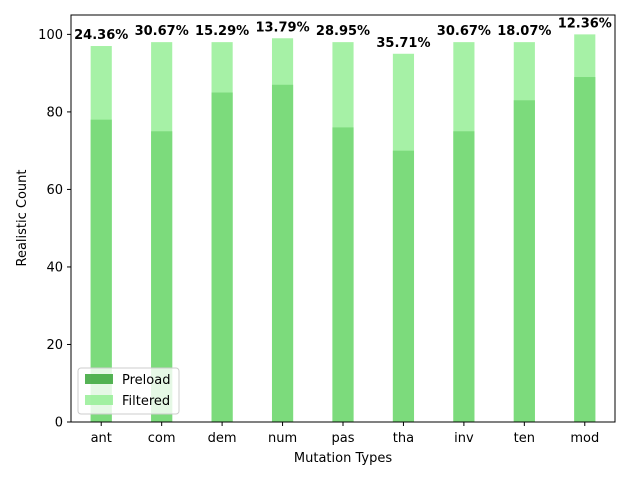  What do you see at coordinates (162, 438) in the screenshot?
I see `x-tick-label-com: com` at bounding box center [162, 438].